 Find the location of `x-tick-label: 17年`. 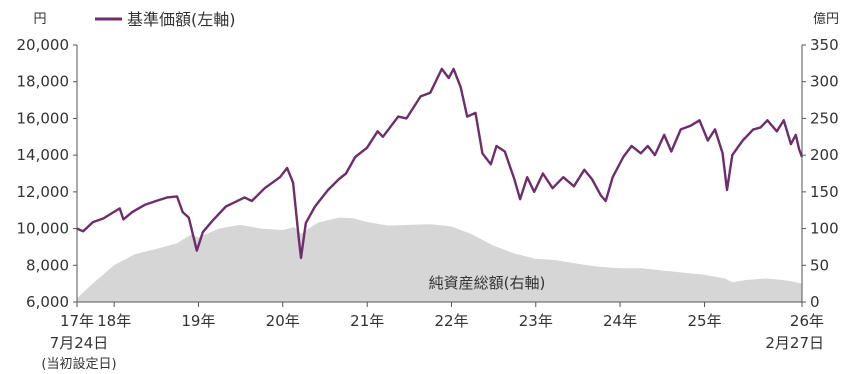

x-tick-label: 17年 is located at coordinates (77, 321).